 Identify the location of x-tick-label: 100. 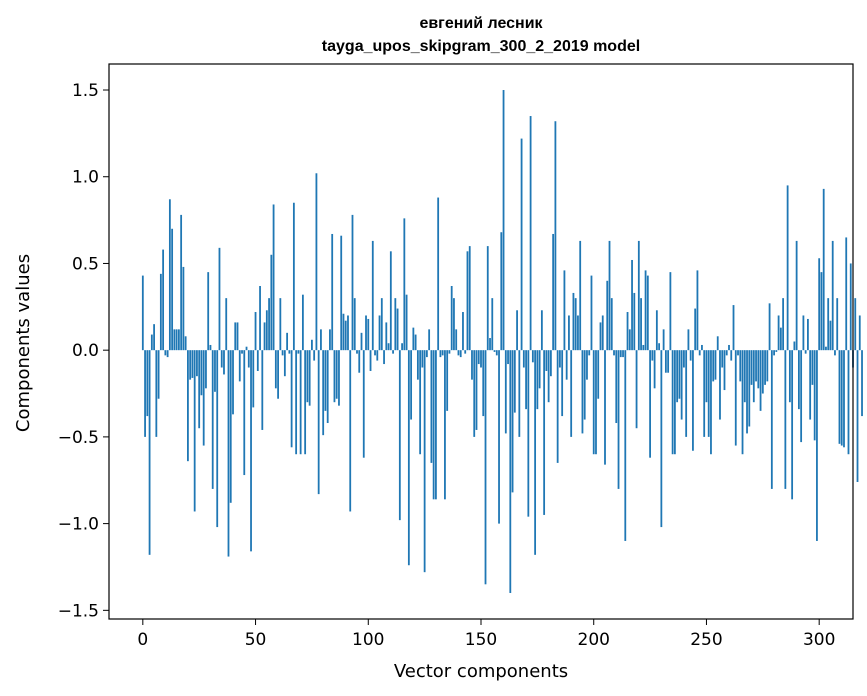
(368, 640).